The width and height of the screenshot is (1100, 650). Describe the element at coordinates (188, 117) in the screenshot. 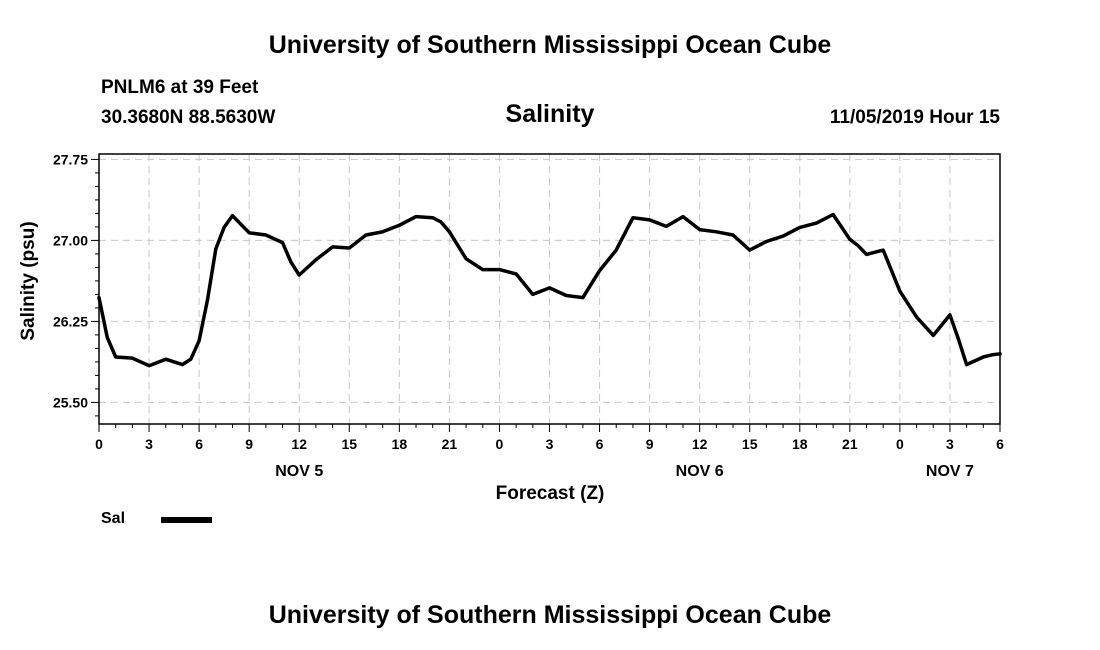

I see `station-coordinates: 30.3680N 88.5630W` at that location.